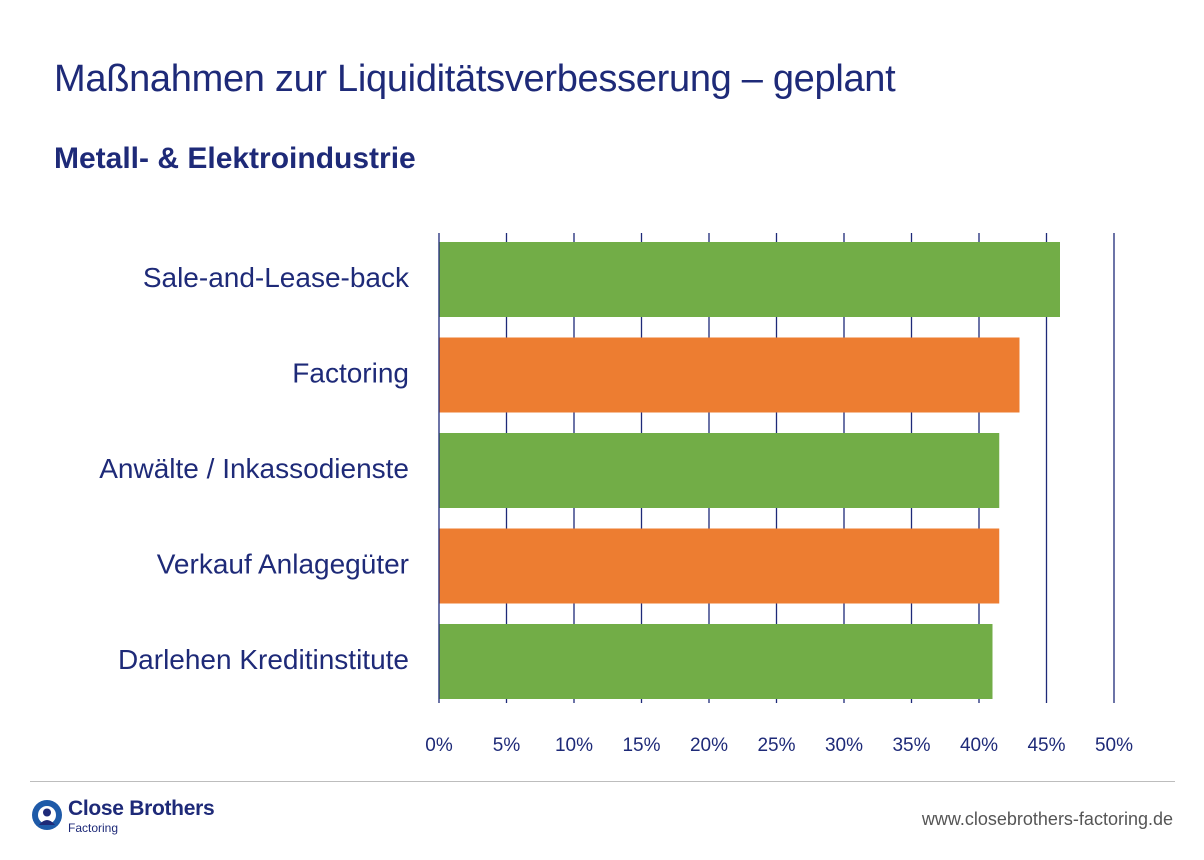 This screenshot has width=1204, height=860. I want to click on x-tick-label-45: 45%, so click(1046, 745).